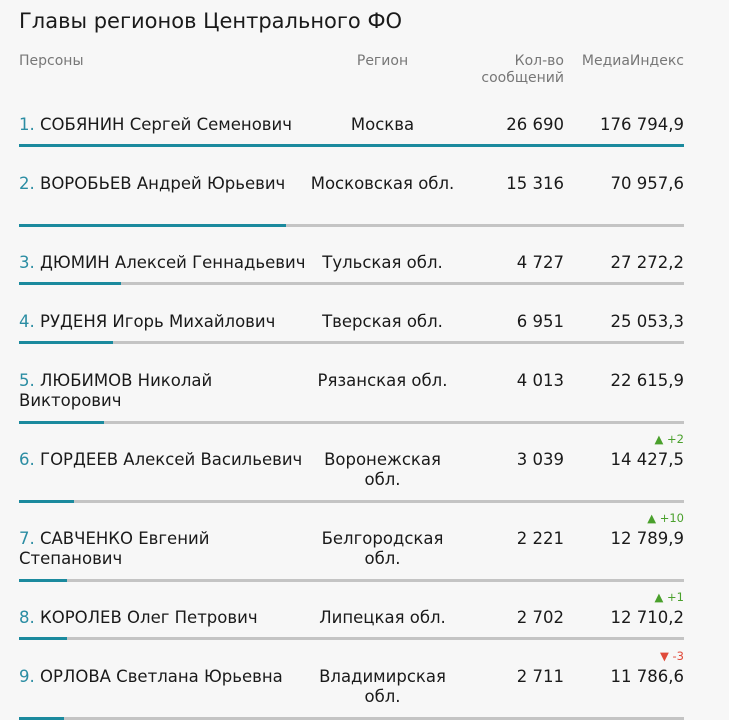 The width and height of the screenshot is (729, 720). Describe the element at coordinates (647, 262) in the screenshot. I see `media-index-value: 27 272,2` at that location.